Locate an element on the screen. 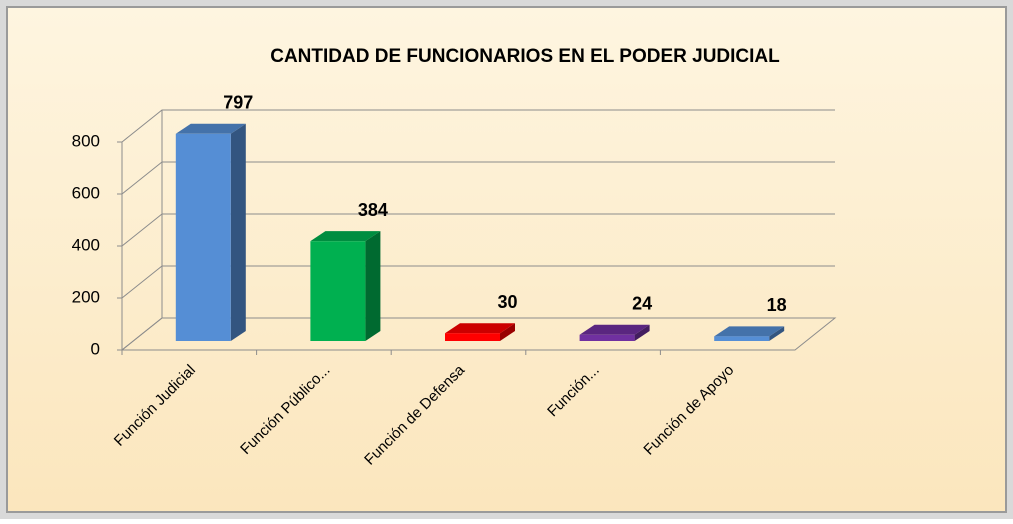 This screenshot has width=1013, height=524. value-label: 24 is located at coordinates (642, 304).